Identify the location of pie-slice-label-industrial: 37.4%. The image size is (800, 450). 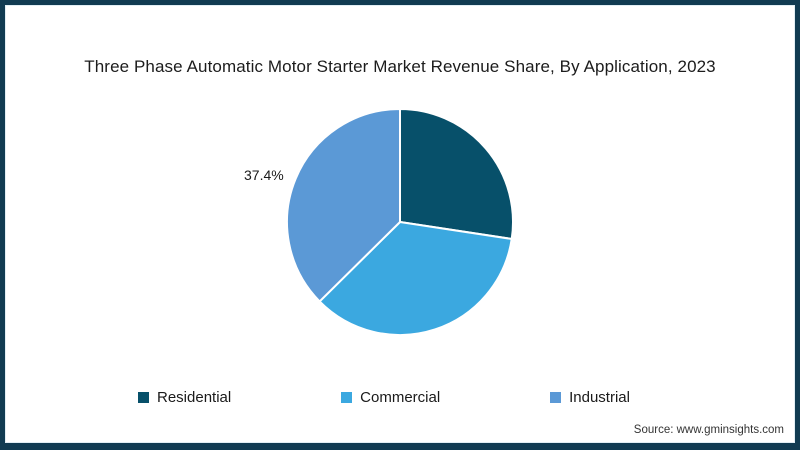
(264, 175).